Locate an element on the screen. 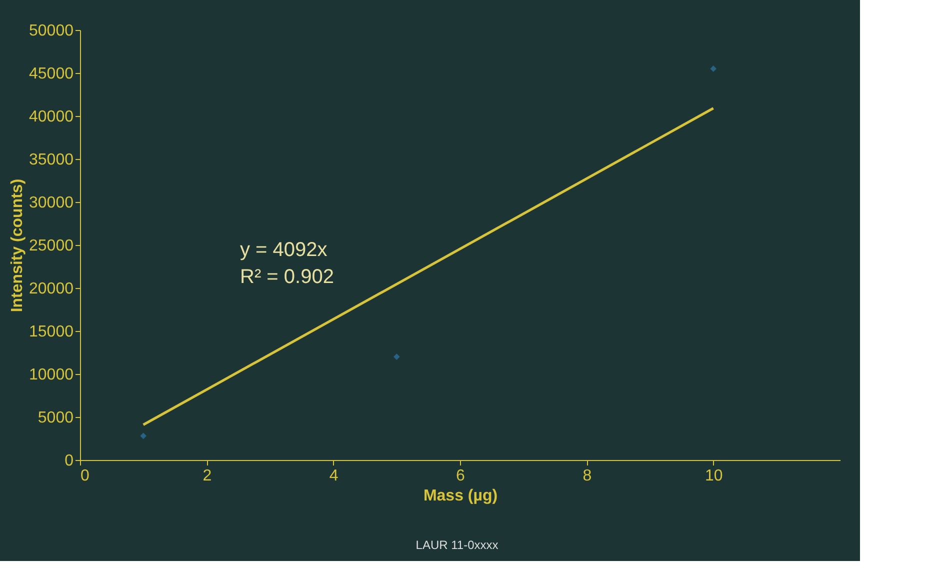  y-tick-label: 10000 is located at coordinates (51, 375).